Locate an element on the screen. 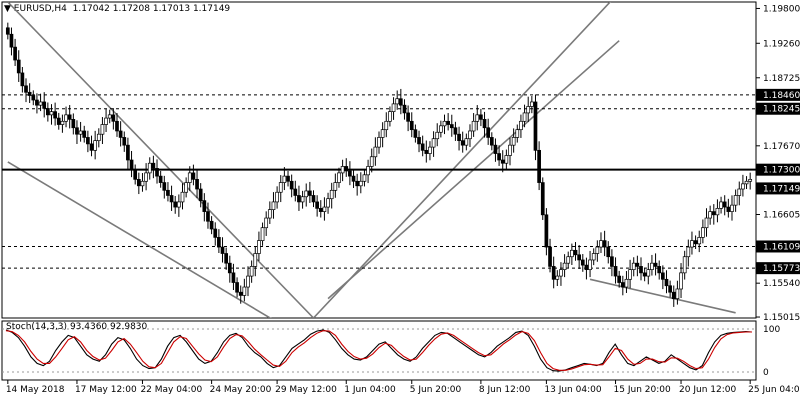  x-tick-label: 5 Jun 20:00 is located at coordinates (436, 390).